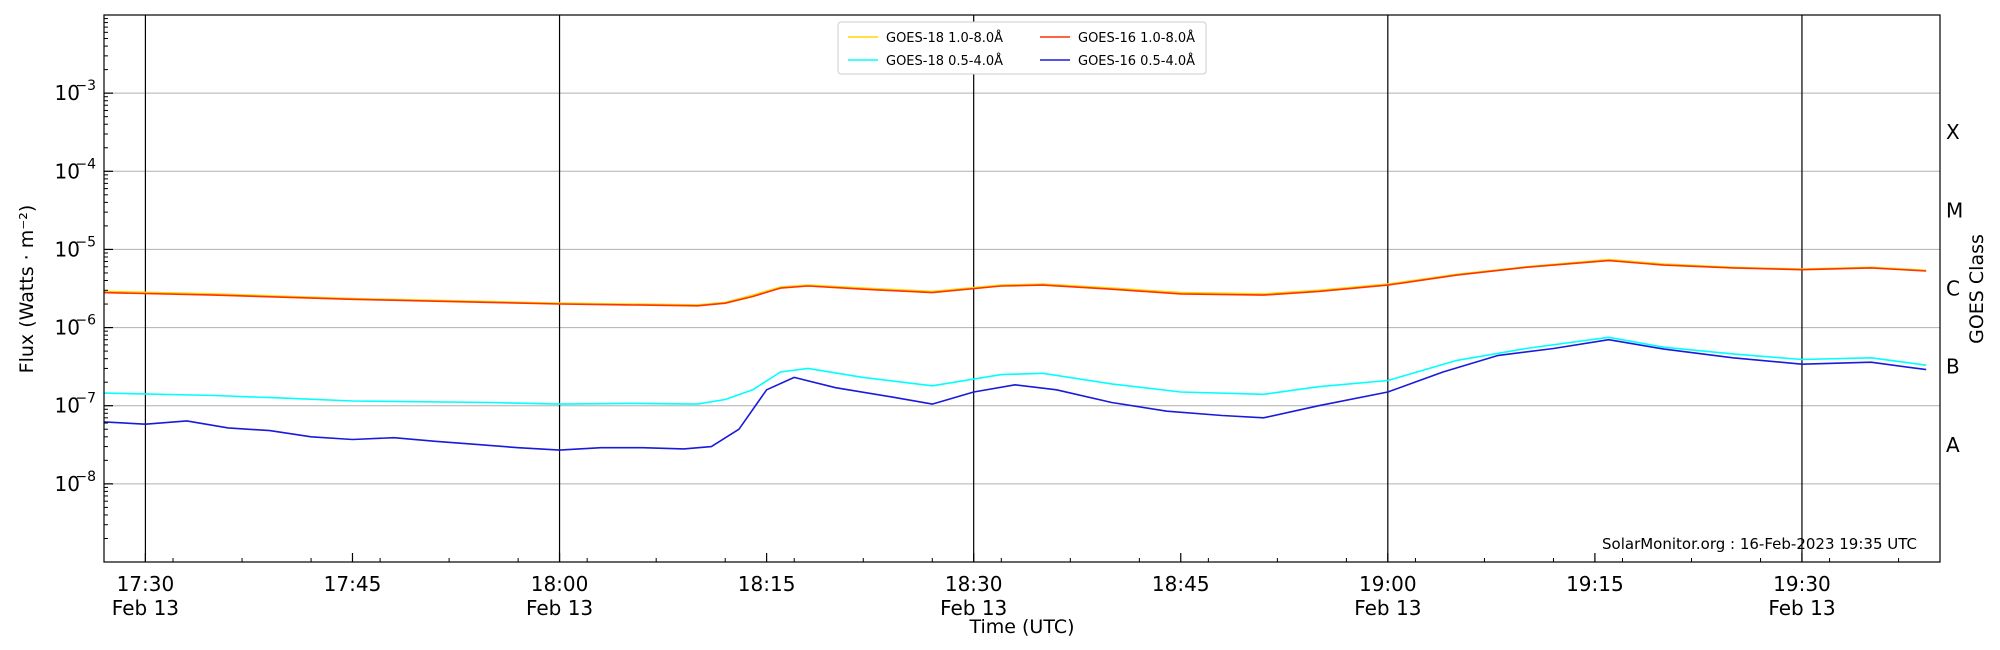  I want to click on x-tick-label: 19:30, so click(1802, 584).